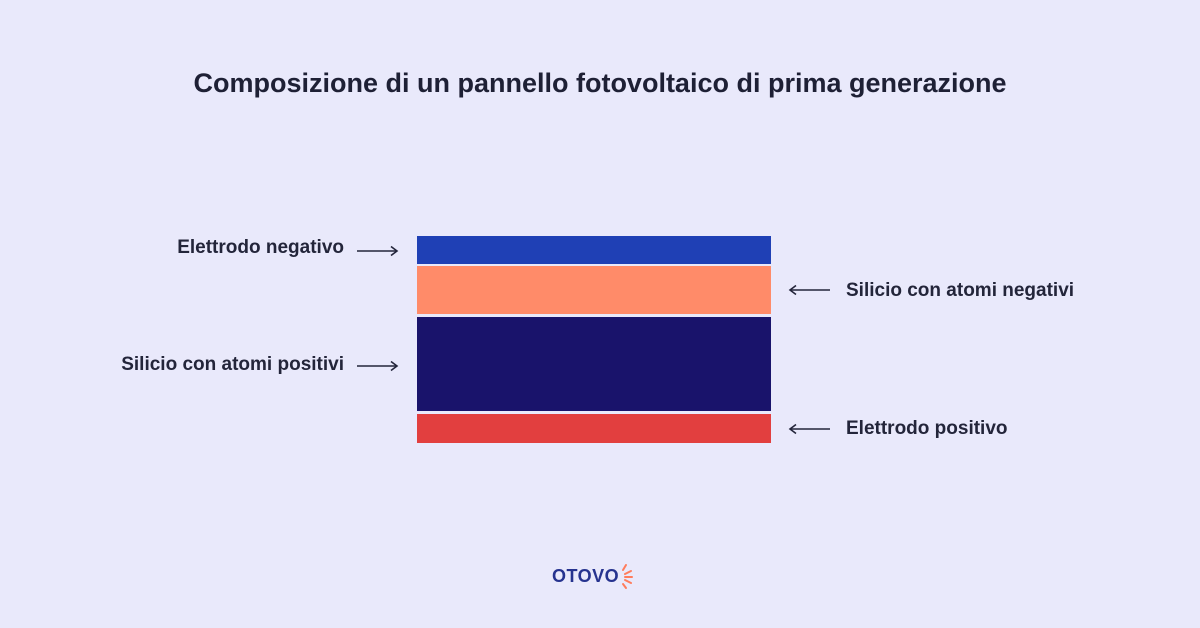 The width and height of the screenshot is (1200, 628). Describe the element at coordinates (594, 364) in the screenshot. I see `layer-positive-silicon` at that location.